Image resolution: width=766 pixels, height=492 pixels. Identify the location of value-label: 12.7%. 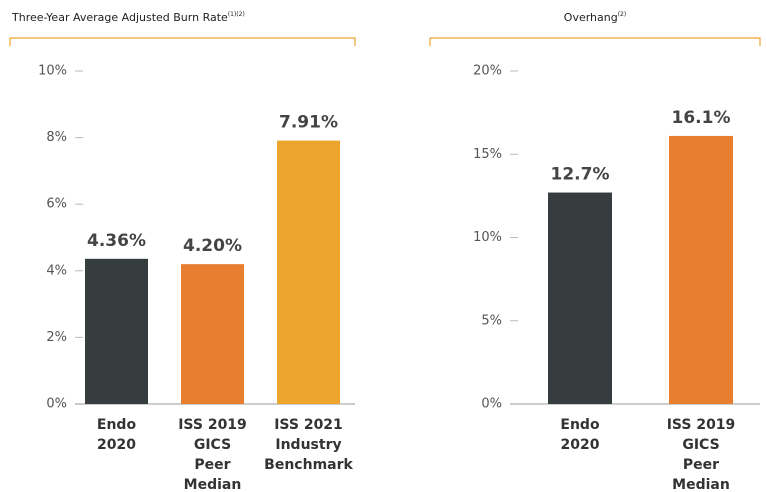
(580, 175).